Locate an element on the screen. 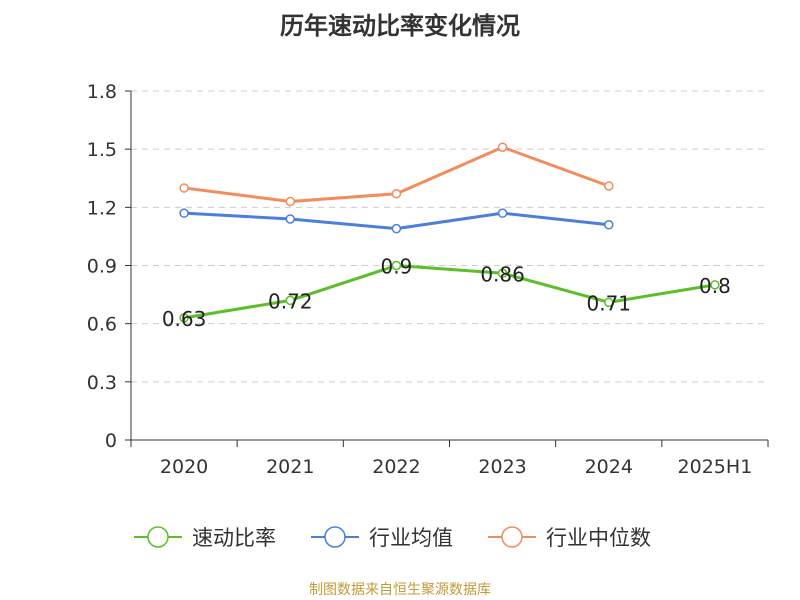 Image resolution: width=800 pixels, height=600 pixels. y-tick-label: 0.9 is located at coordinates (102, 267).